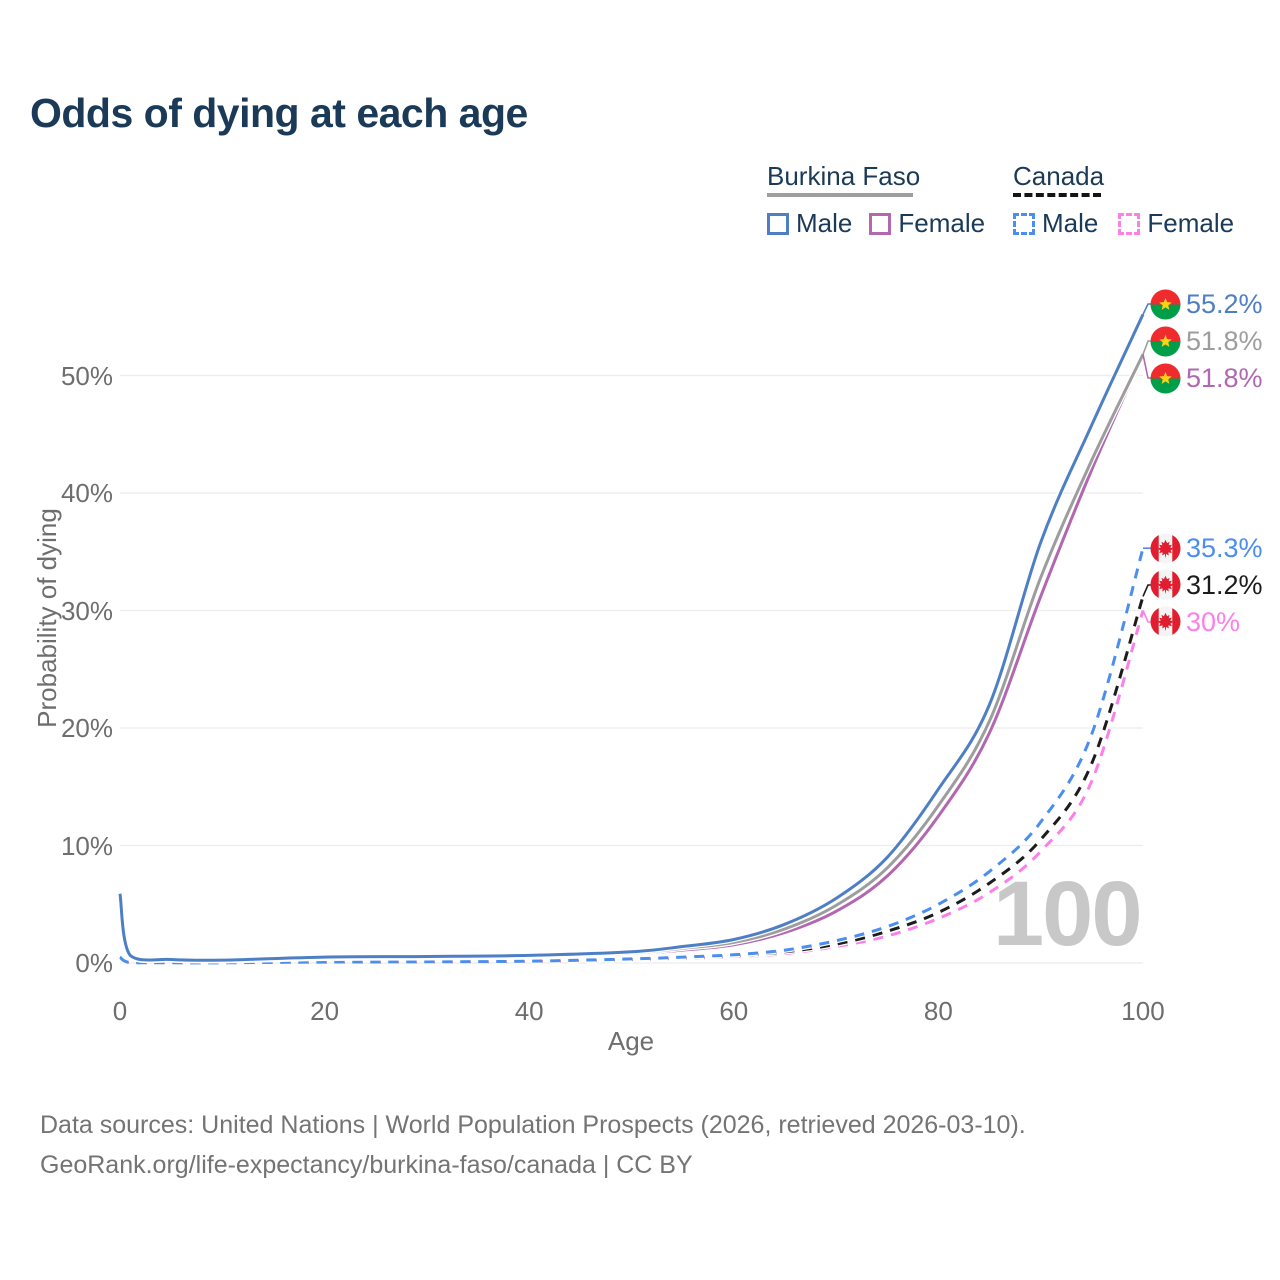 Image resolution: width=1280 pixels, height=1280 pixels. I want to click on legend-item-burkina-faso-male: Male, so click(809, 223).